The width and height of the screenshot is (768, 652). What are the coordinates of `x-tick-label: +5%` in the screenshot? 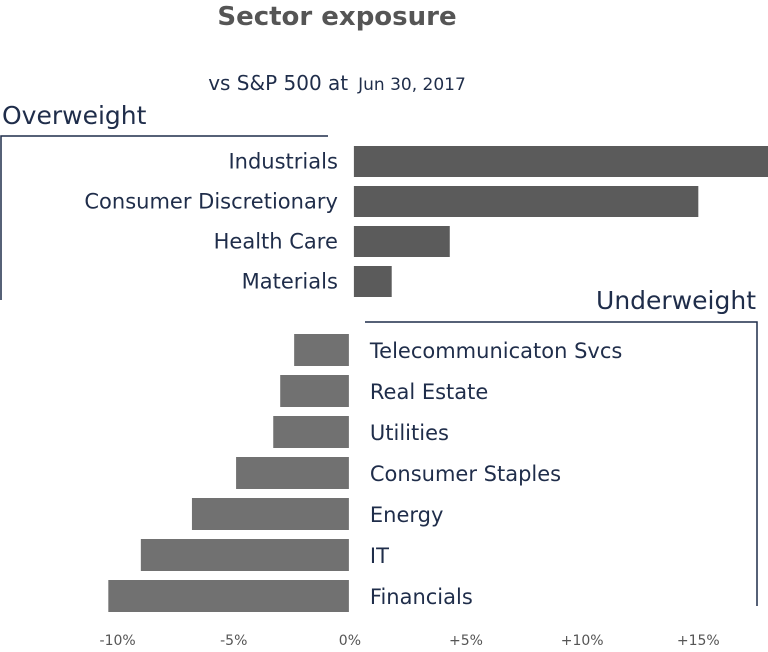 It's located at (466, 641).